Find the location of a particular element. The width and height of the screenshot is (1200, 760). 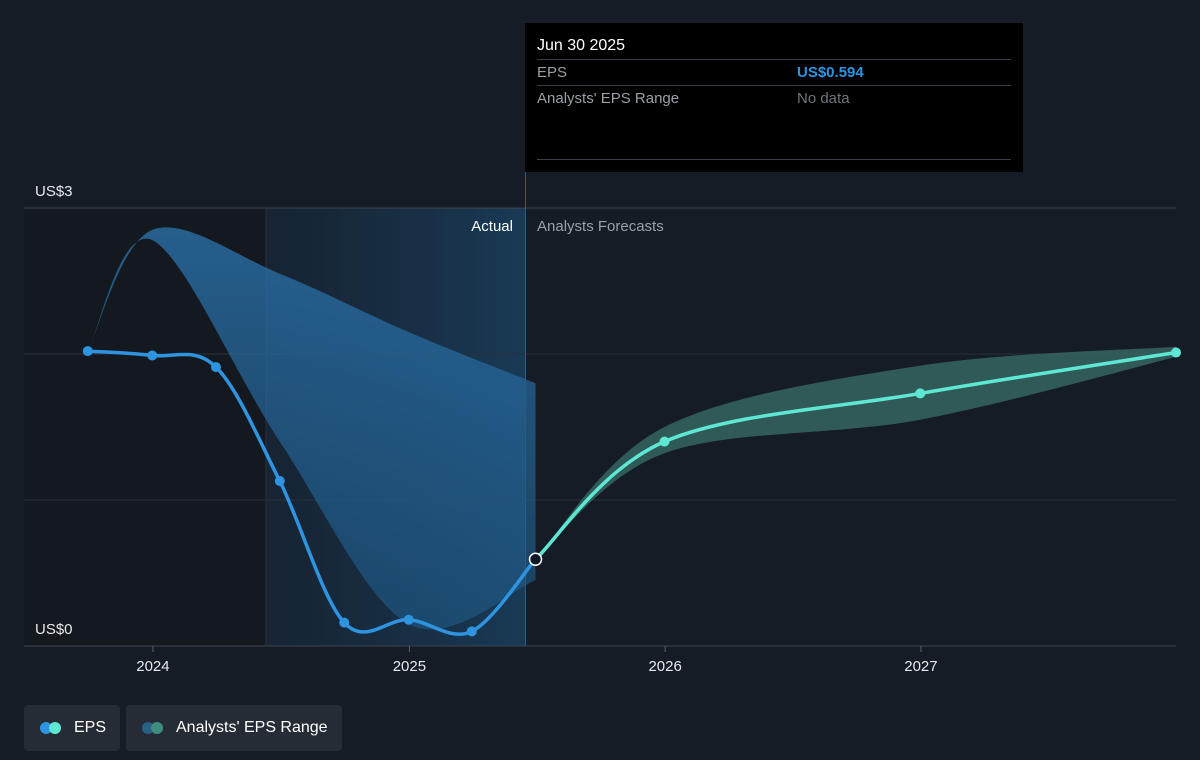

tooltip-eps-row: EPS US$0.594 is located at coordinates (774, 72).